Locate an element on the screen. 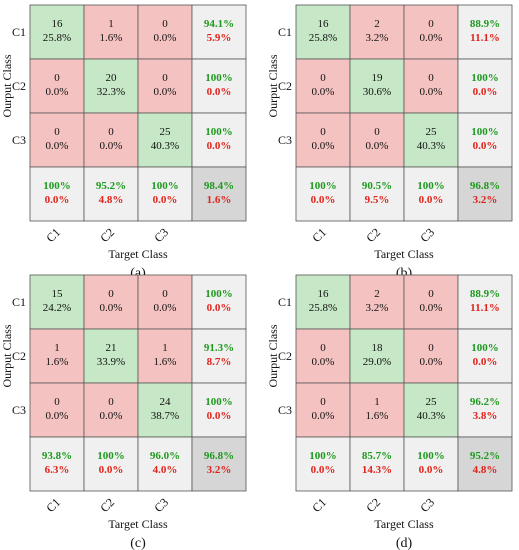  panel-label: (c) is located at coordinates (138, 543).